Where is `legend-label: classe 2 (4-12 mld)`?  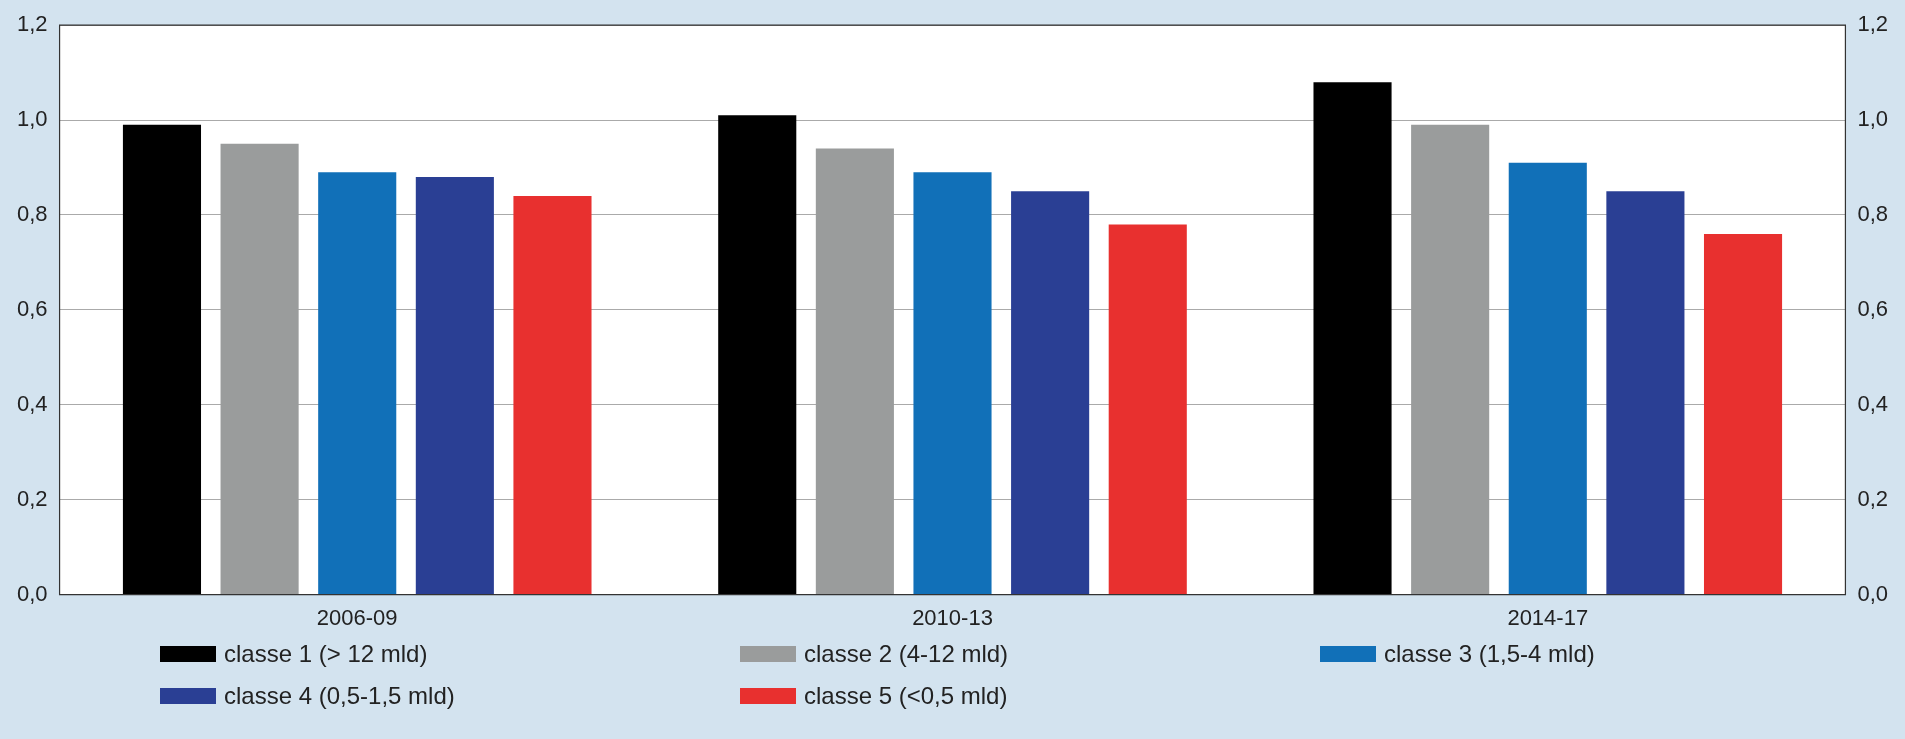
legend-label: classe 2 (4-12 mld) is located at coordinates (906, 654).